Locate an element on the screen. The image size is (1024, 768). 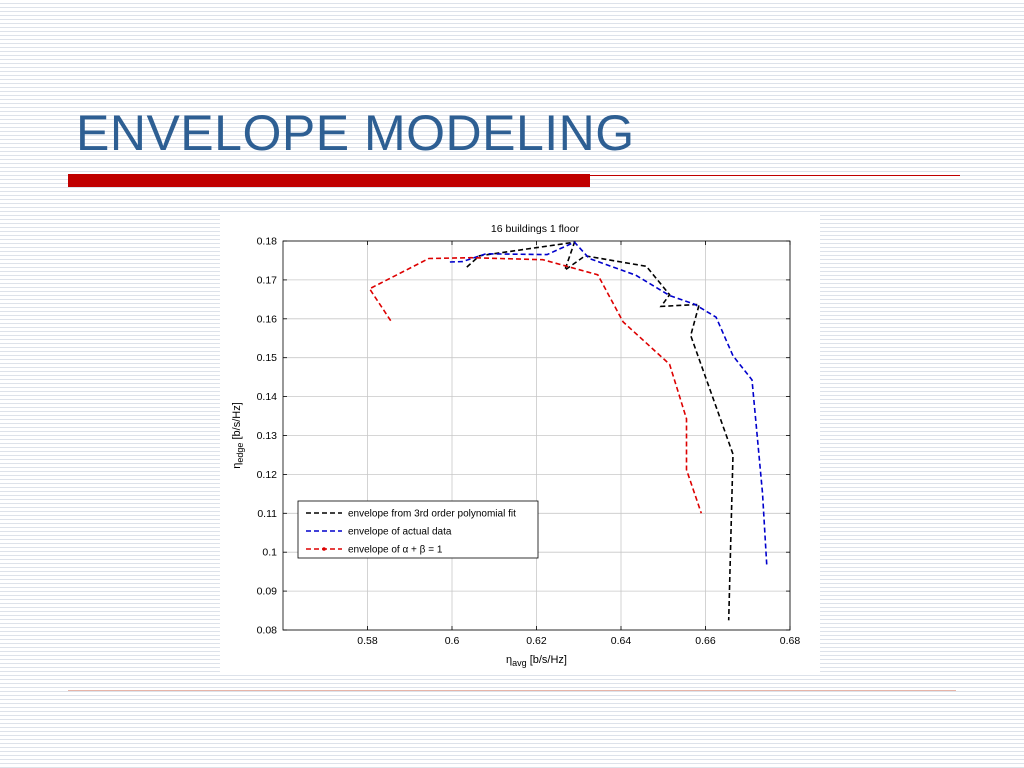
y-tick-label: 0.14 is located at coordinates (267, 397).